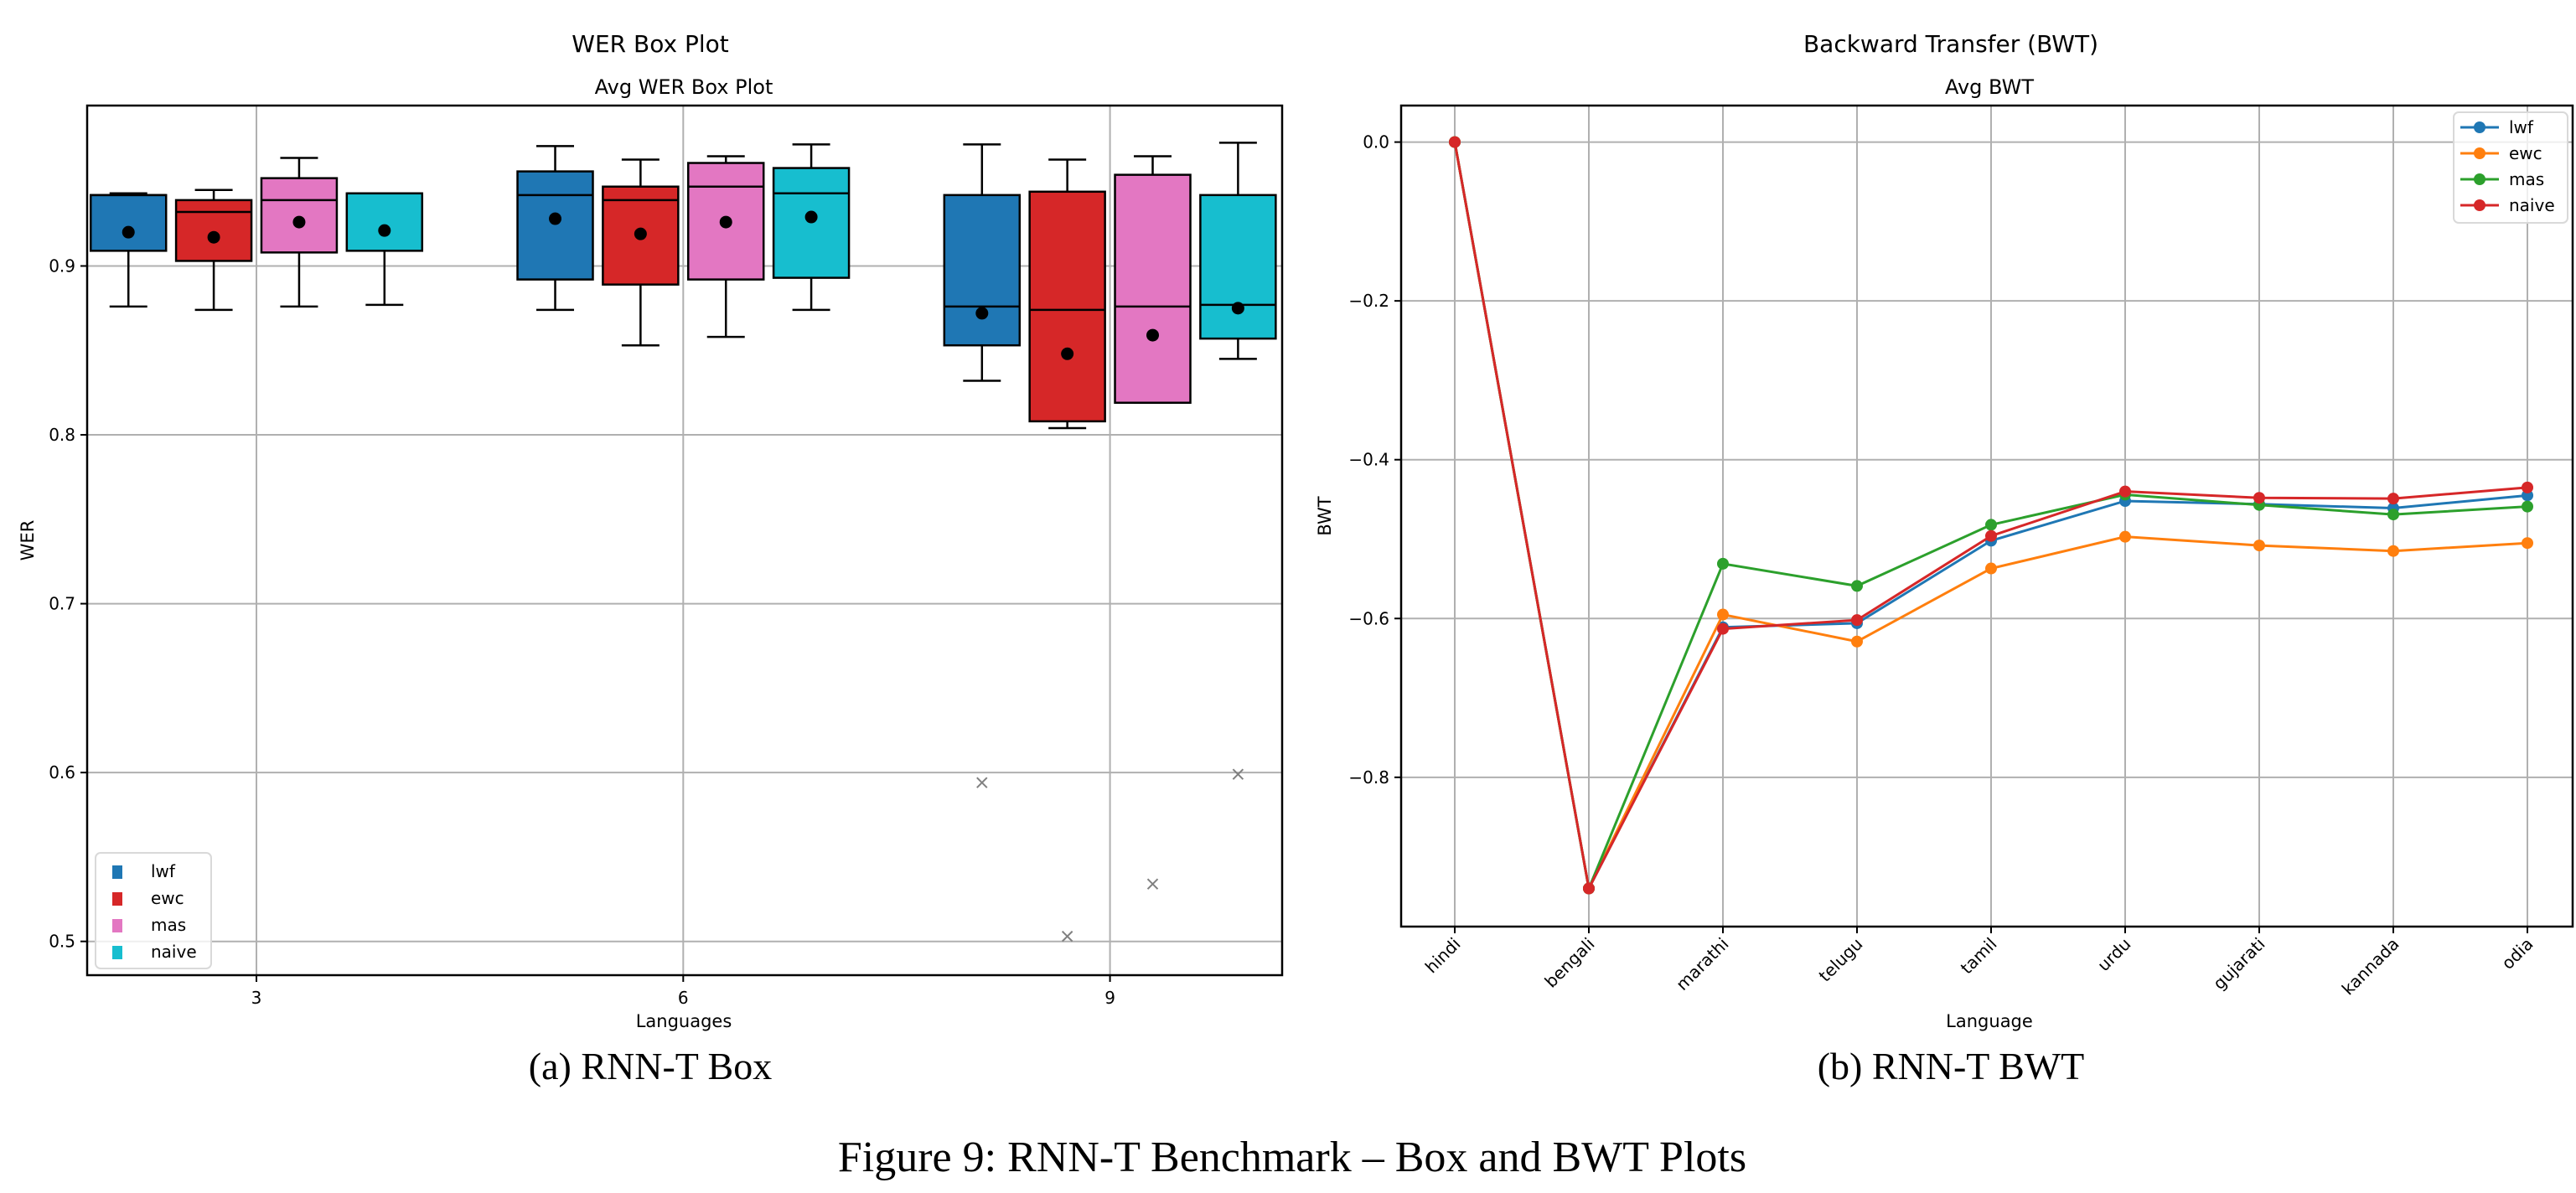  I want to click on bwt-legend-marker-naive, so click(2479, 205).